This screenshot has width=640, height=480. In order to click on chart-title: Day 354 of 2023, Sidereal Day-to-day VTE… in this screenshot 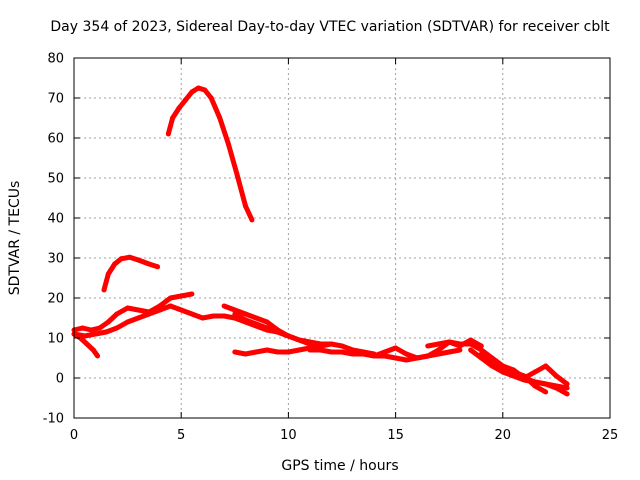, I will do `click(330, 27)`.